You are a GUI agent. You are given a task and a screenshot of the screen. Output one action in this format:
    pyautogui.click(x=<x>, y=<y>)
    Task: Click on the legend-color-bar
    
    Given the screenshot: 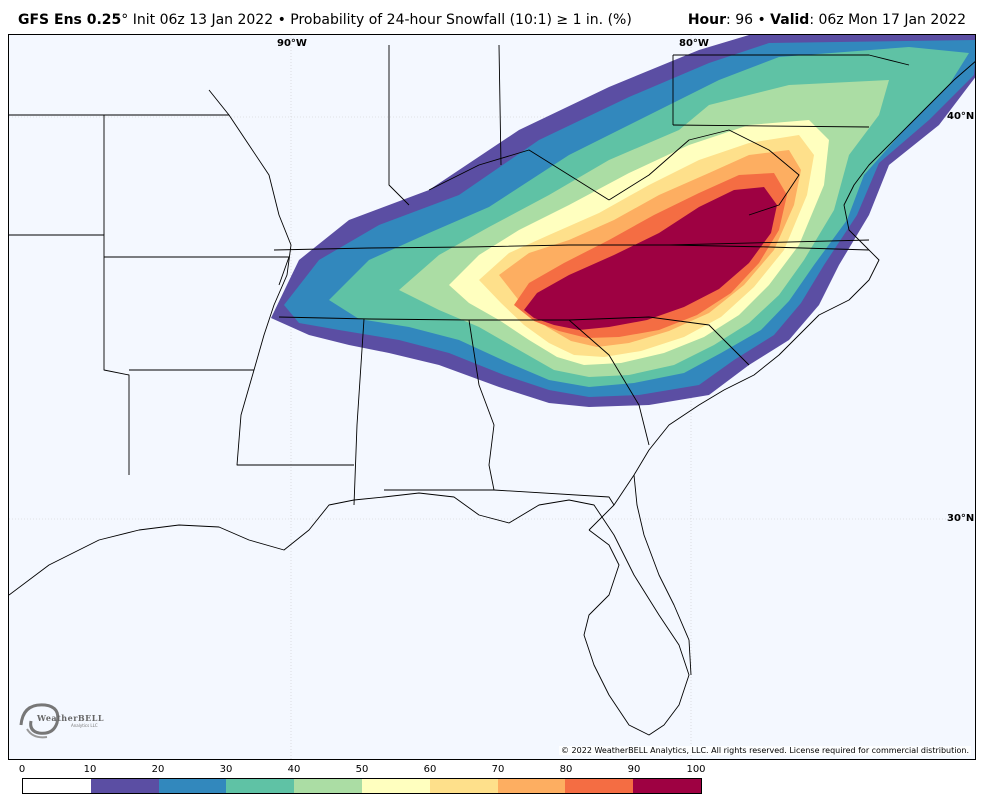 What is the action you would take?
    pyautogui.click(x=362, y=786)
    